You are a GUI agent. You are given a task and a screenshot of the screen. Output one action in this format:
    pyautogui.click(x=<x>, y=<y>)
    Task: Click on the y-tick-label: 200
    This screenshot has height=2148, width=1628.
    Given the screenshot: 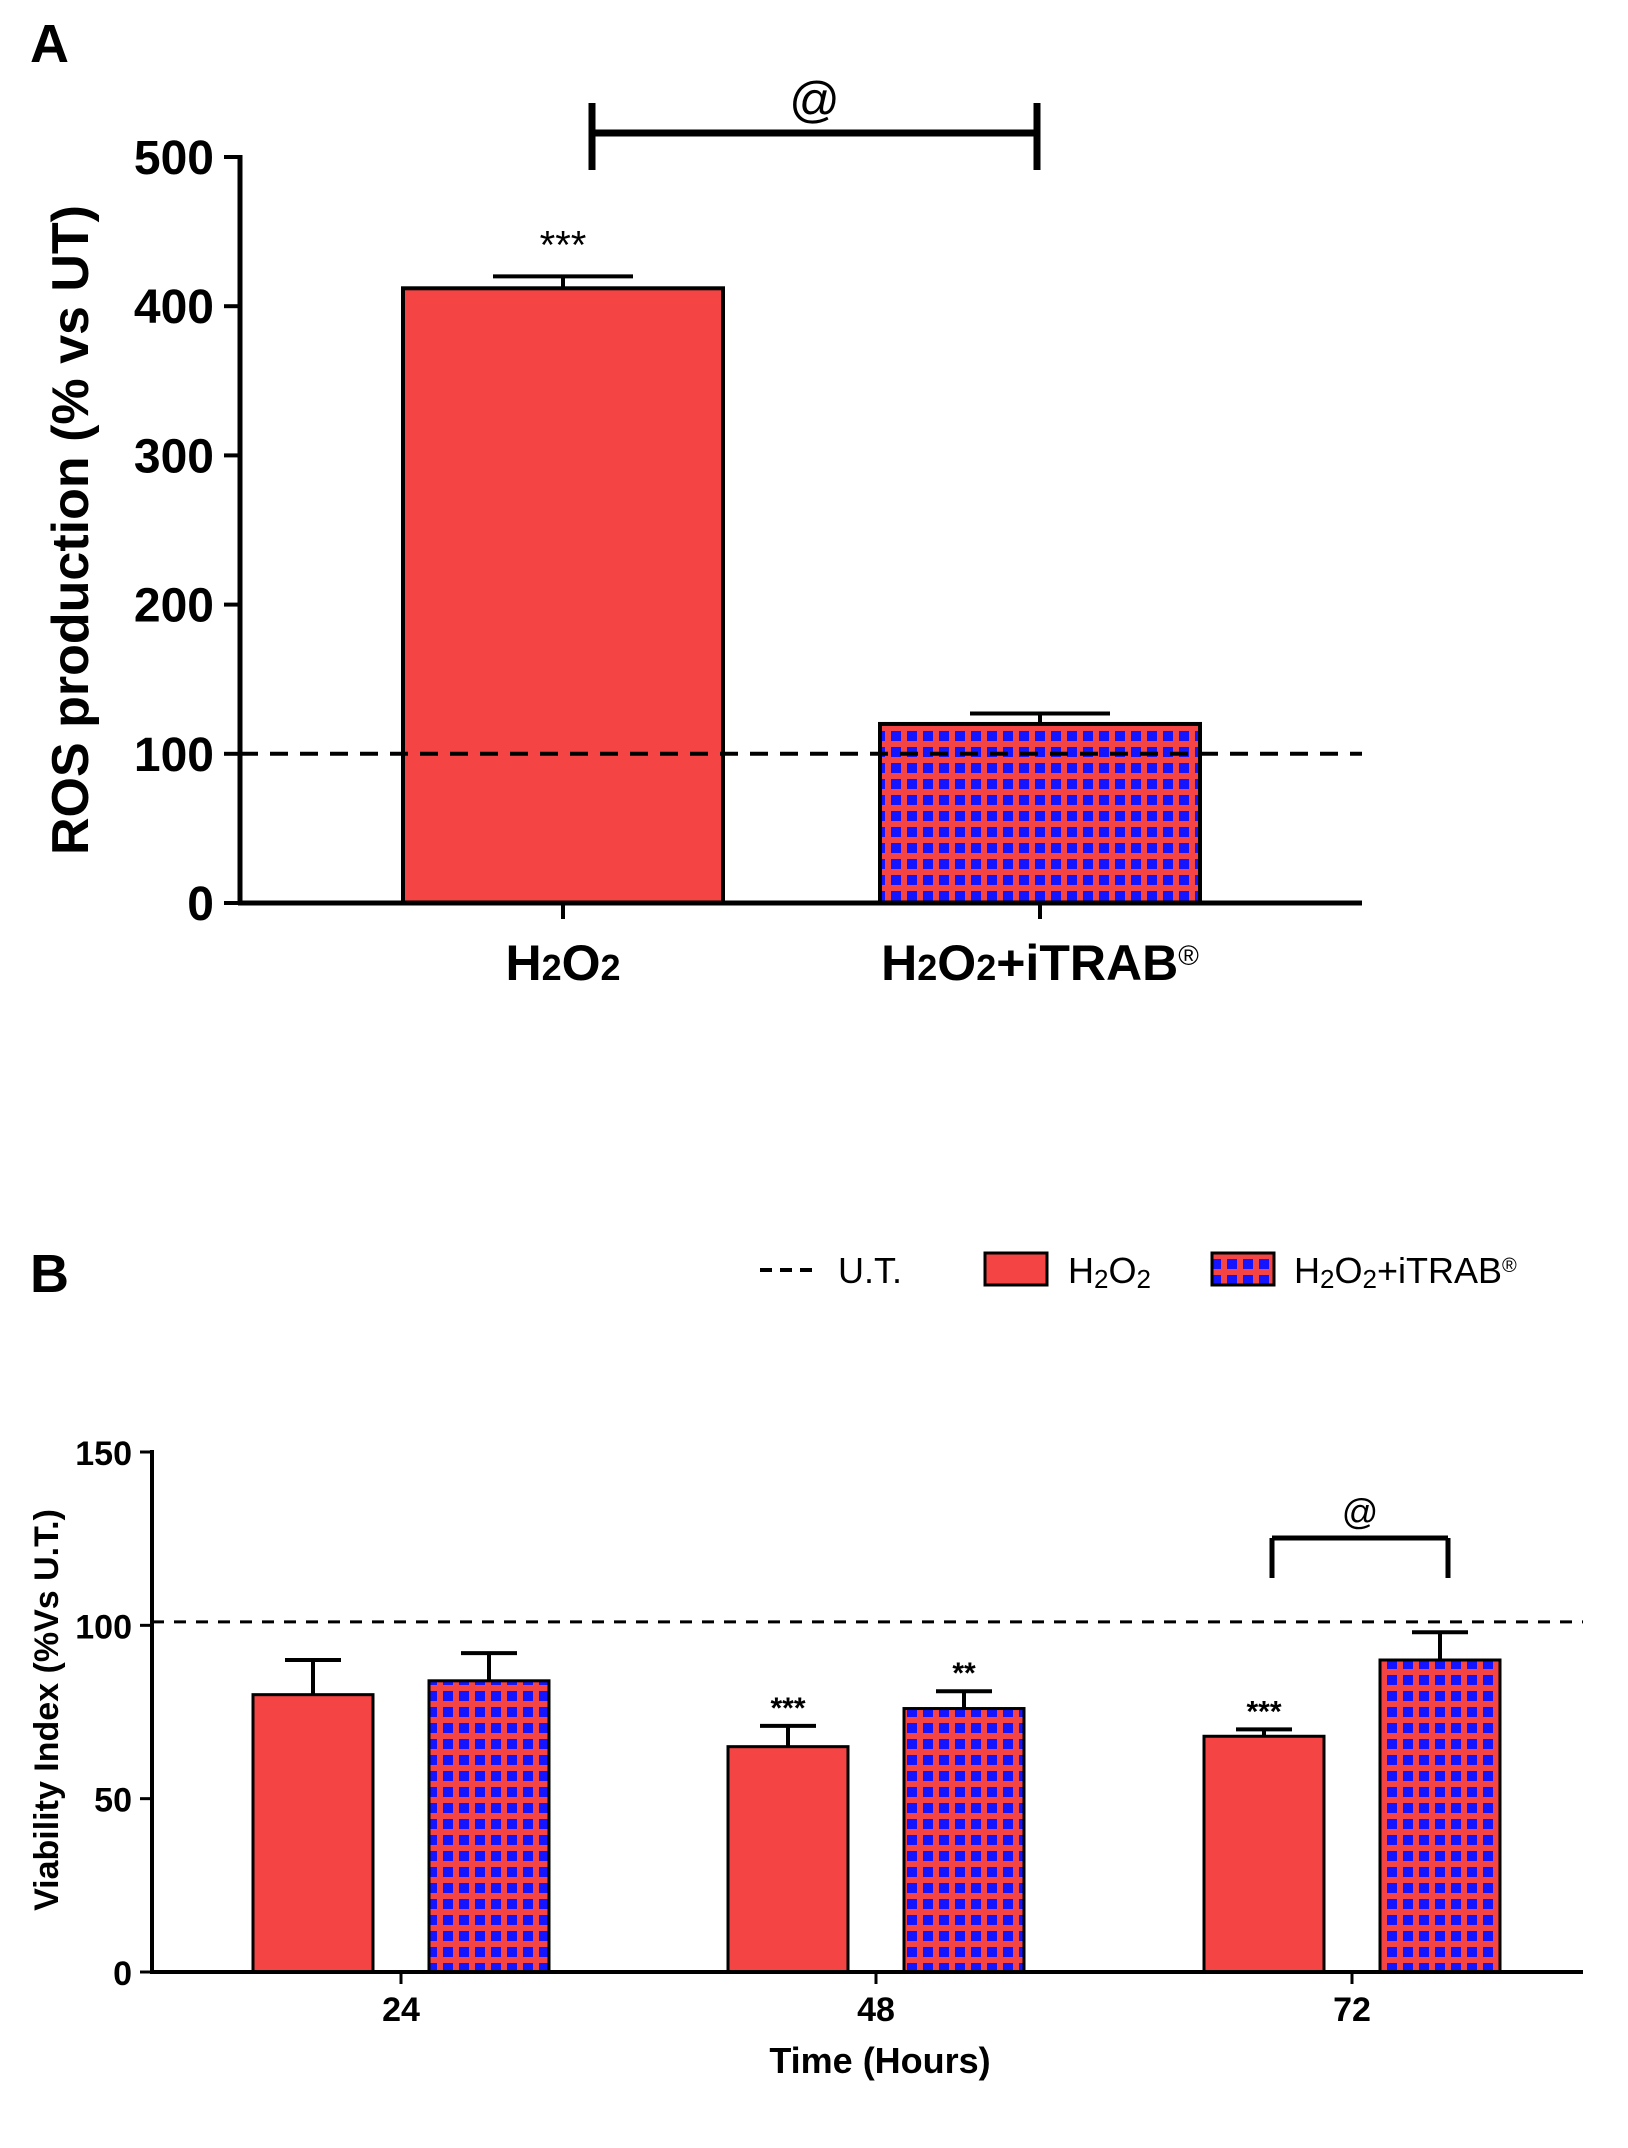 What is the action you would take?
    pyautogui.click(x=174, y=606)
    